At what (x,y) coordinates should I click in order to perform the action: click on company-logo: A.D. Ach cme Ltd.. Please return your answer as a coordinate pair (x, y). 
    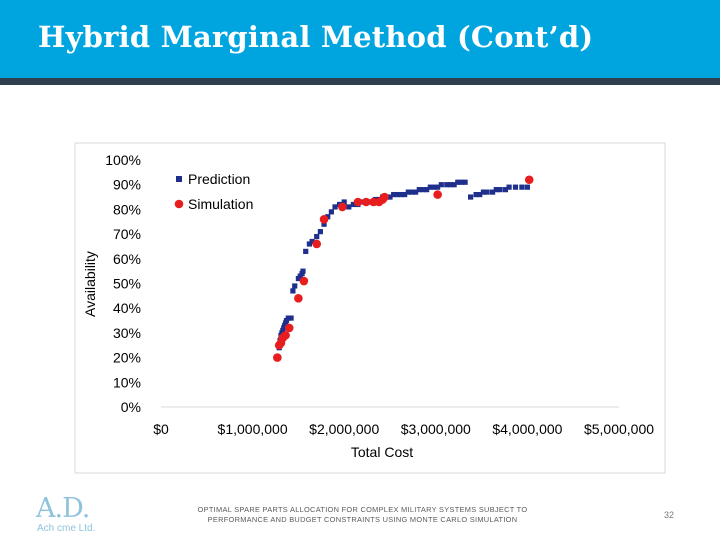
    Looking at the image, I should click on (66, 514).